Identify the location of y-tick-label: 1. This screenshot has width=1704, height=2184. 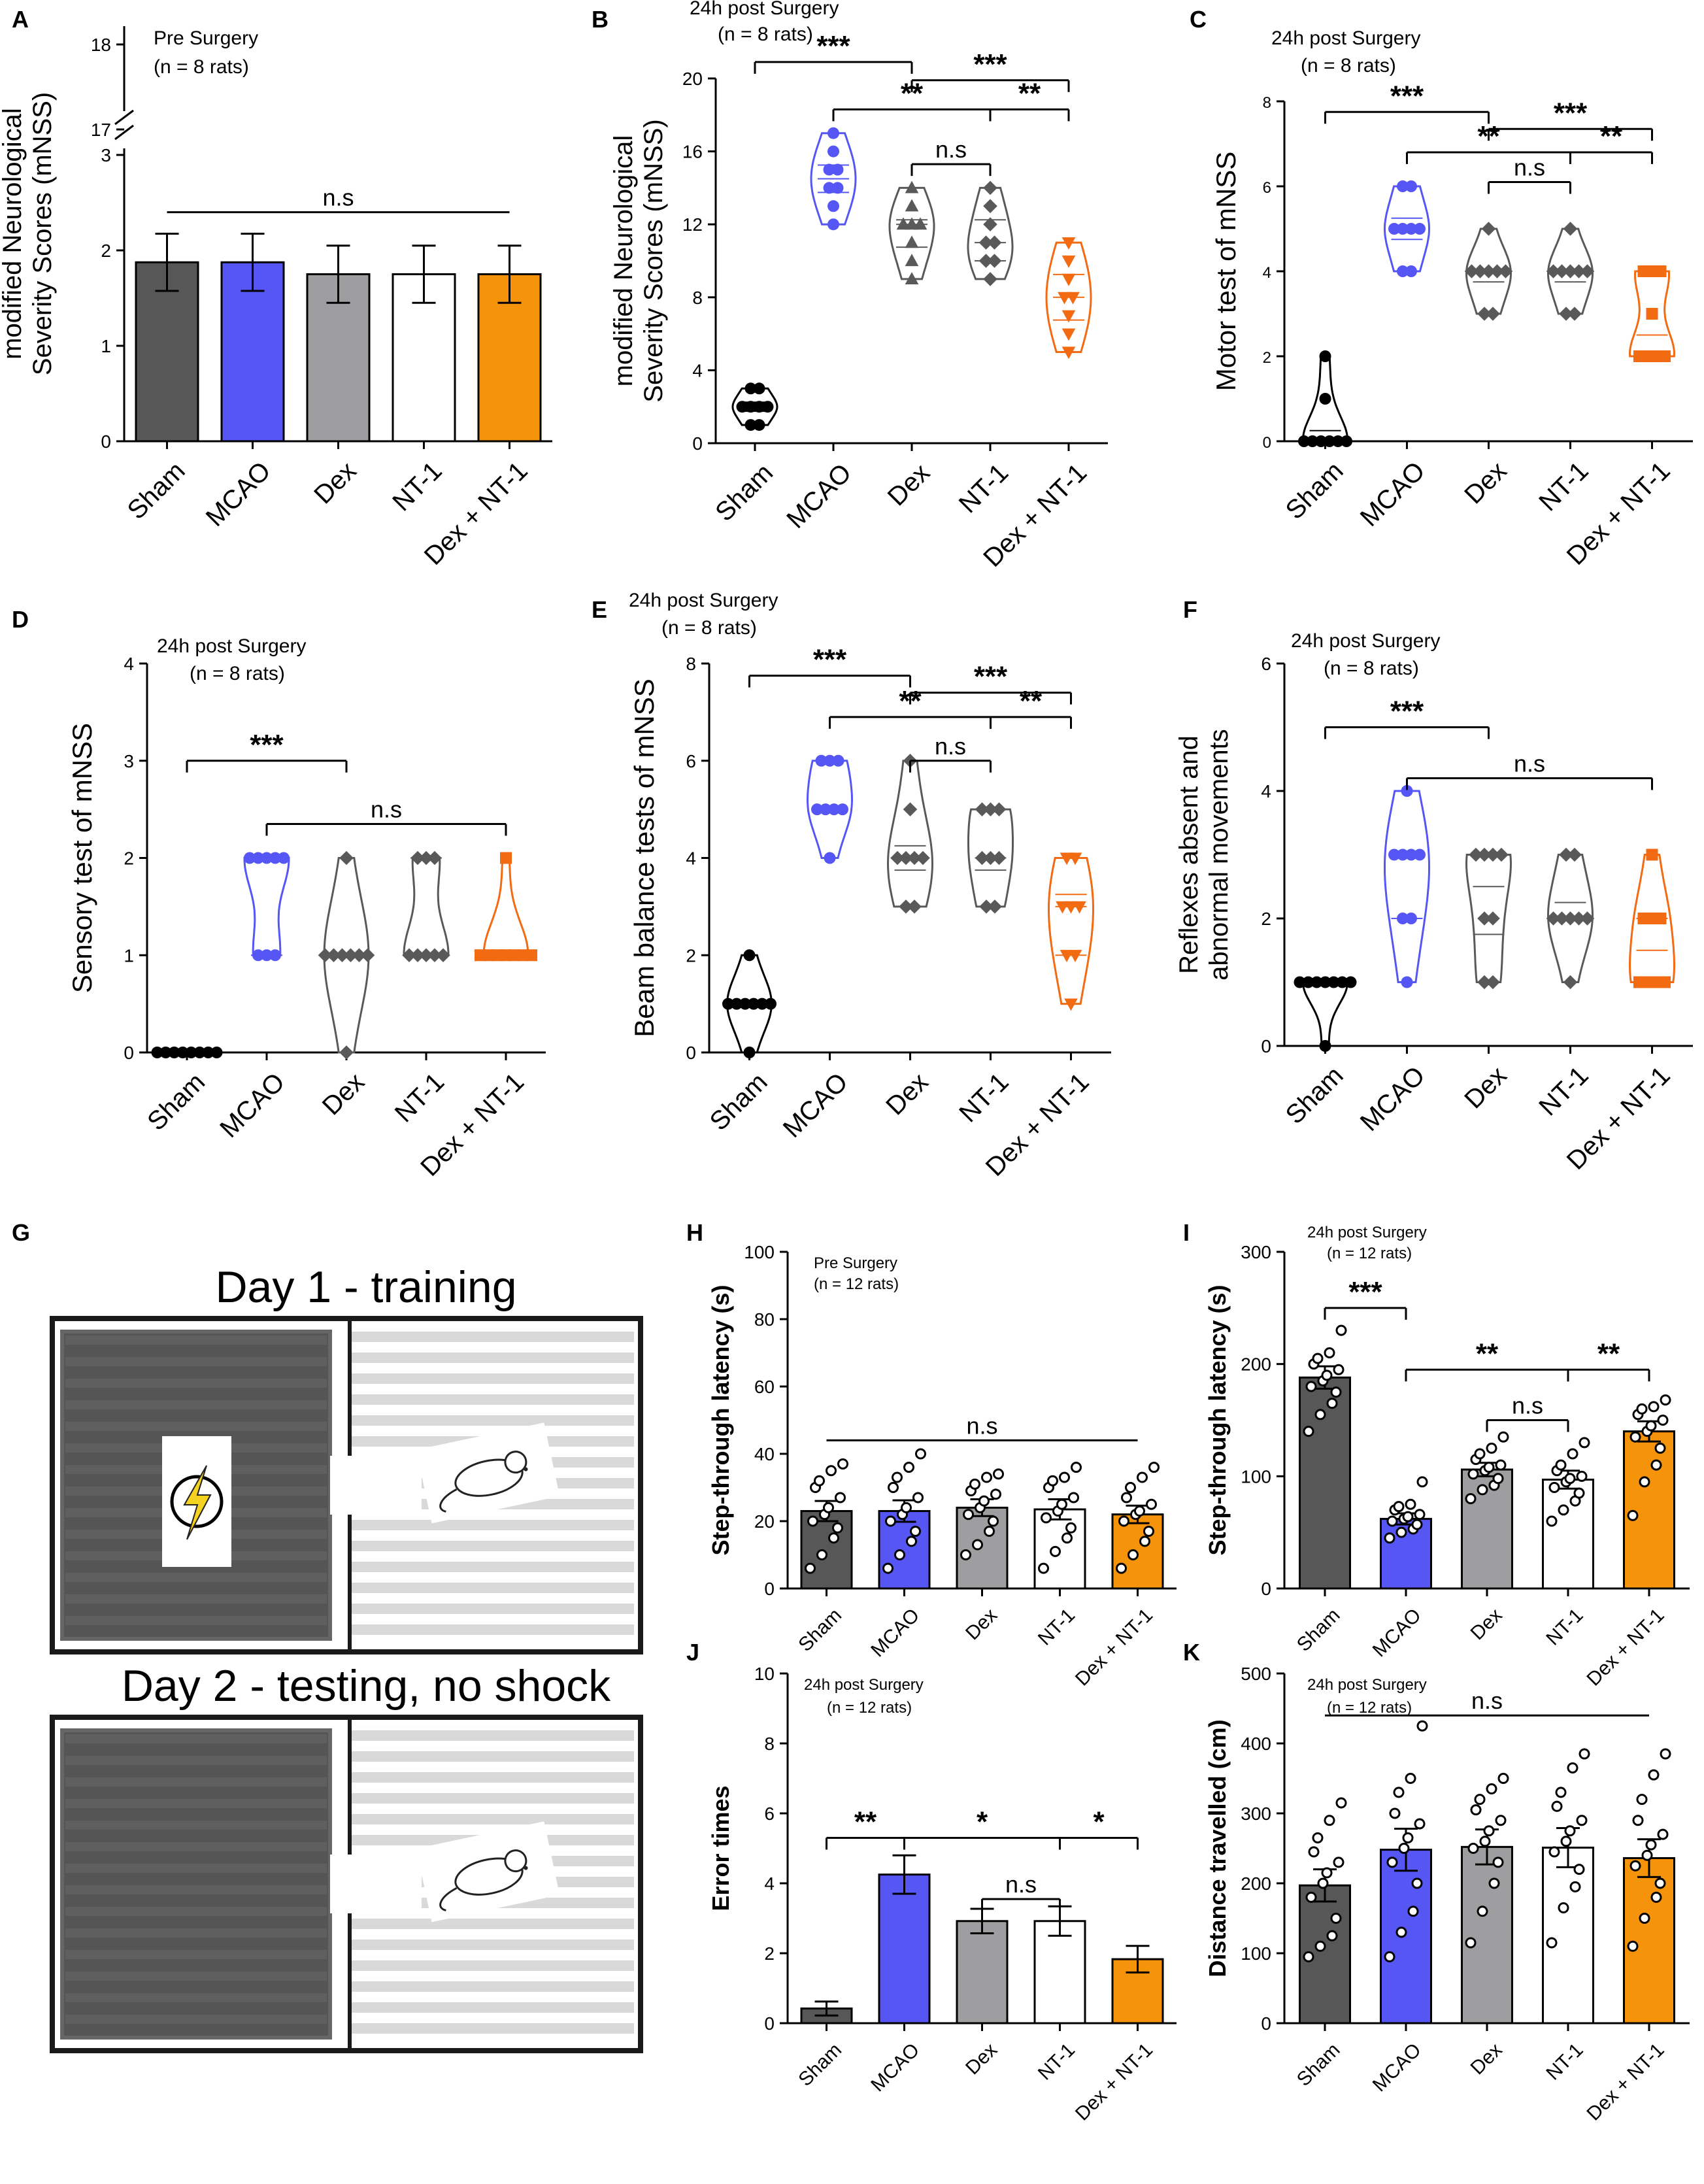
(106, 346).